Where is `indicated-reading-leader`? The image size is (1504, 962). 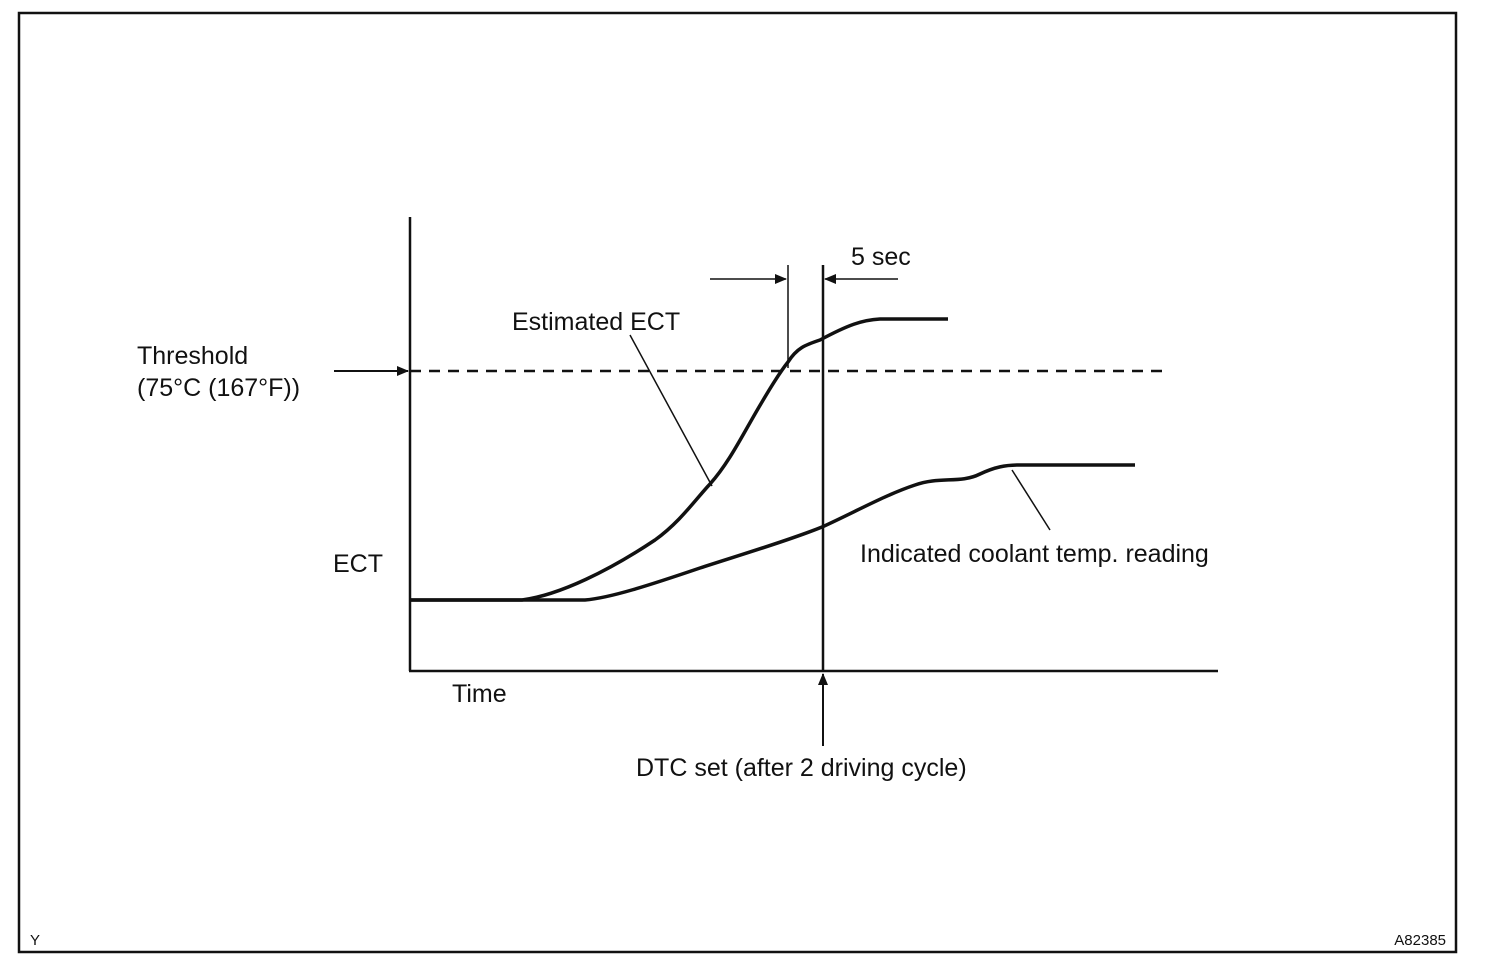 indicated-reading-leader is located at coordinates (1031, 500).